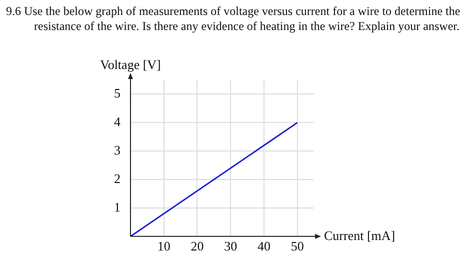  What do you see at coordinates (360, 235) in the screenshot?
I see `x-axis-title: Current [mA]` at bounding box center [360, 235].